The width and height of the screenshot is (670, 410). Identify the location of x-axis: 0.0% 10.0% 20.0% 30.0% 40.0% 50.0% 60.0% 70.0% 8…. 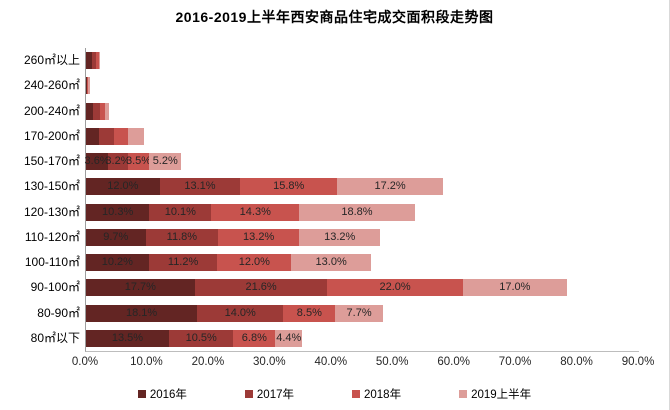
(363, 364).